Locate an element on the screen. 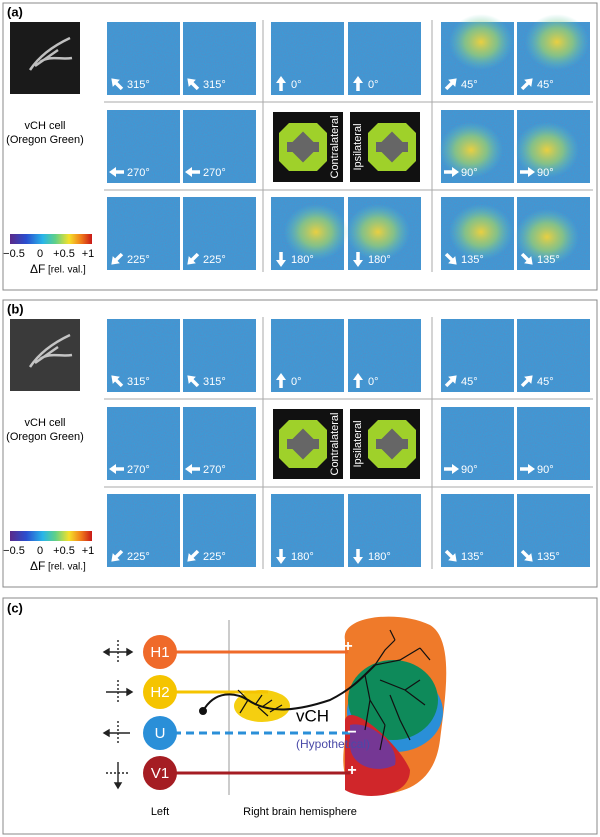 The image size is (600, 837). panel-label: (a) is located at coordinates (15, 11).